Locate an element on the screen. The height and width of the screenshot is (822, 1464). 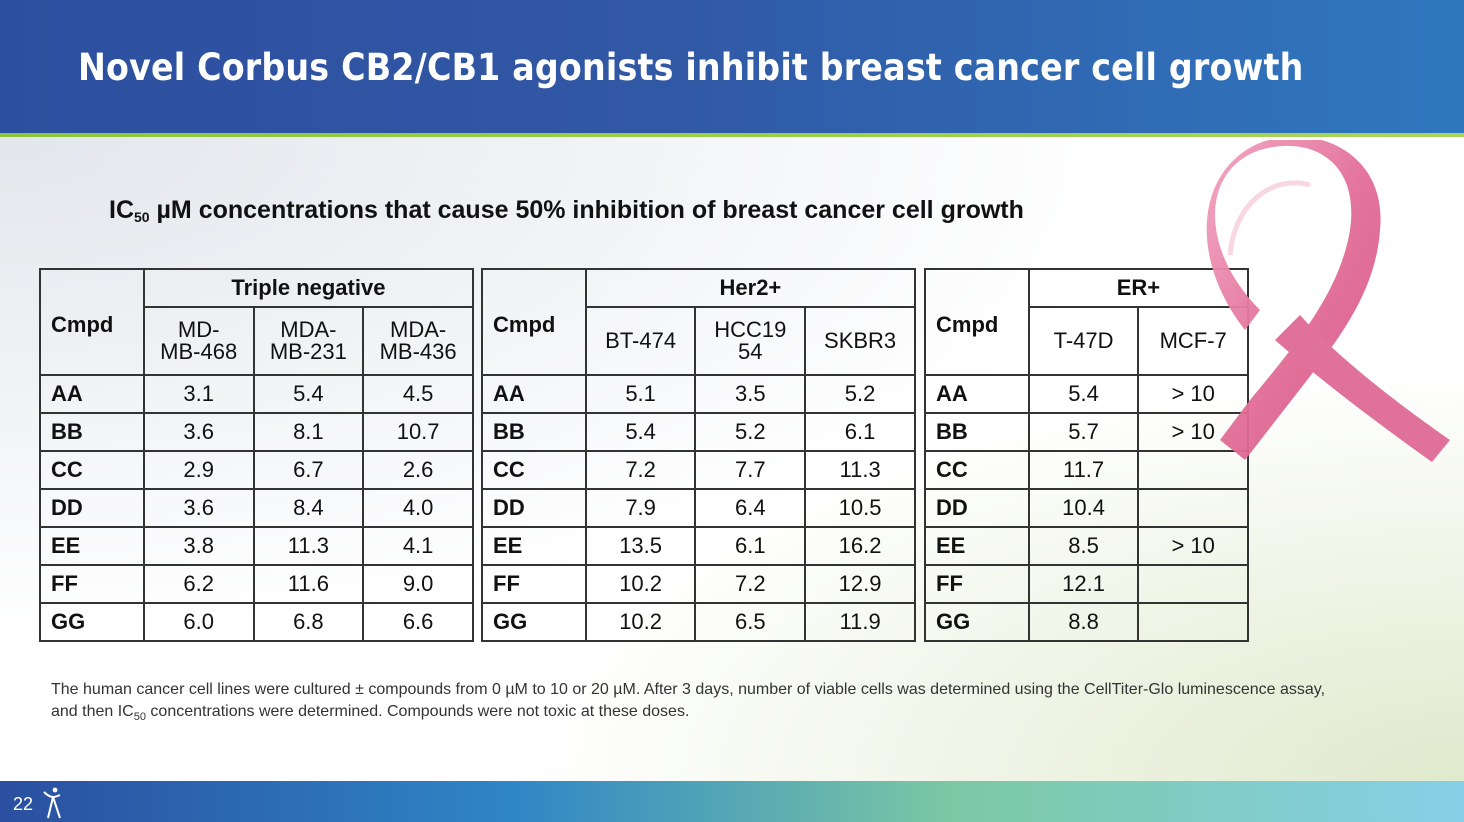
value-cell: 4.1 is located at coordinates (418, 546).